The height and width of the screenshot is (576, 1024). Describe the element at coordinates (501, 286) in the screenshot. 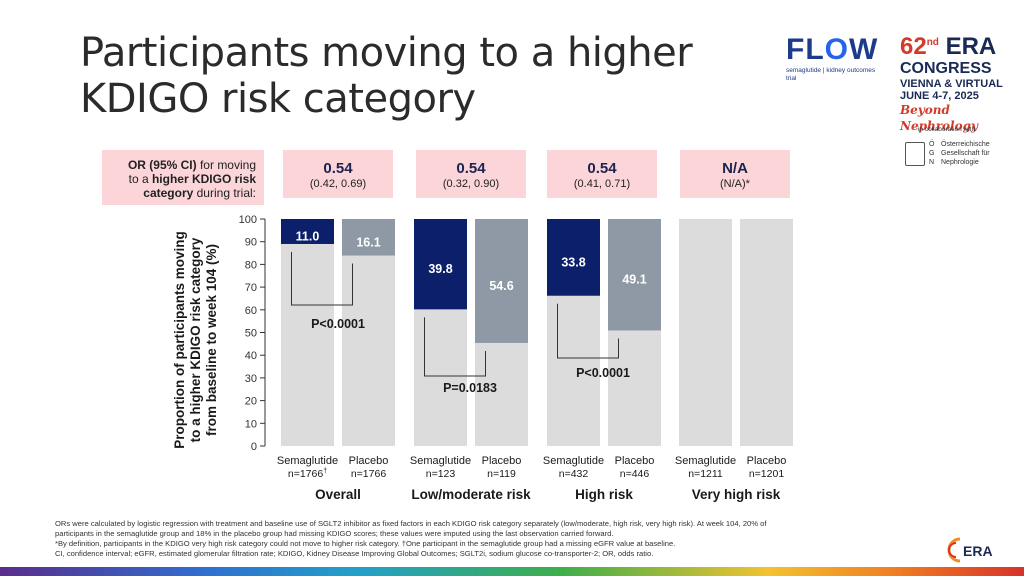

I see `bar-value-label: 54.6` at that location.